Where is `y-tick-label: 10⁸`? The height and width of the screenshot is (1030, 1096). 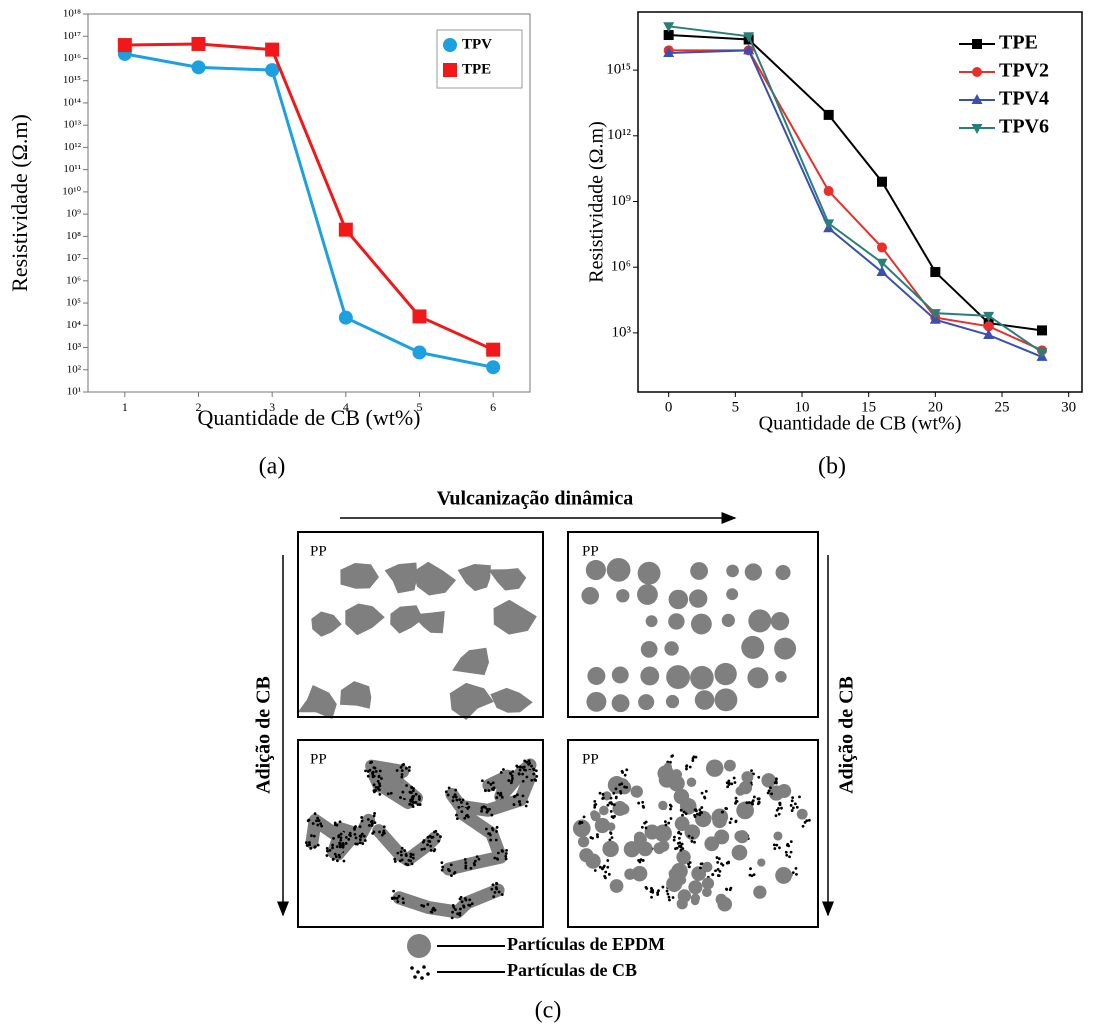
y-tick-label: 10⁸ is located at coordinates (73, 236).